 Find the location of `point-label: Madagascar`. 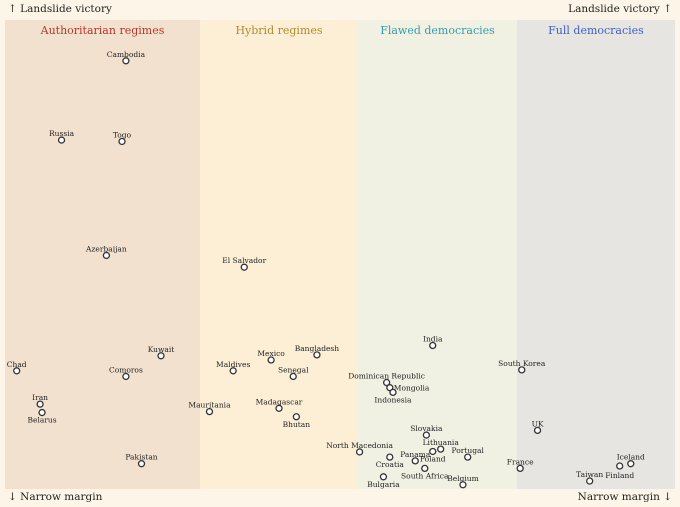

point-label: Madagascar is located at coordinates (279, 401).